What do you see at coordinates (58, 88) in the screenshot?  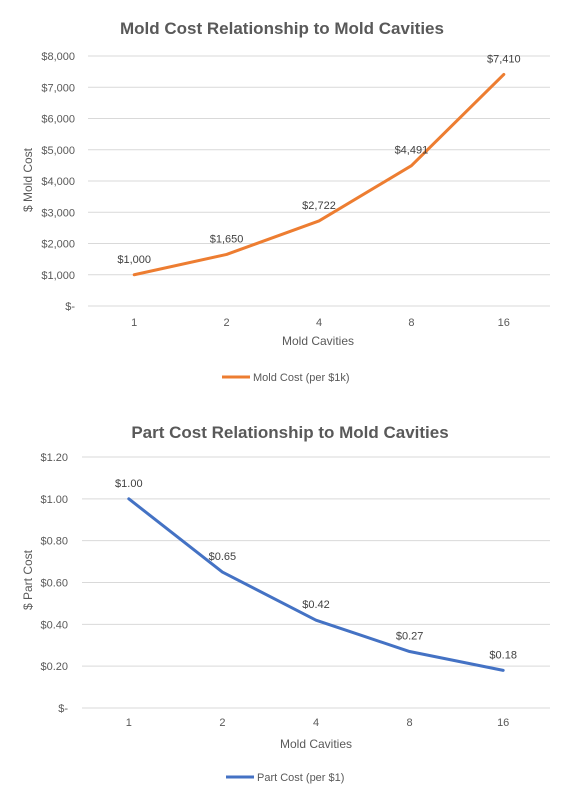 I see `y-tick-label: $7,000` at bounding box center [58, 88].